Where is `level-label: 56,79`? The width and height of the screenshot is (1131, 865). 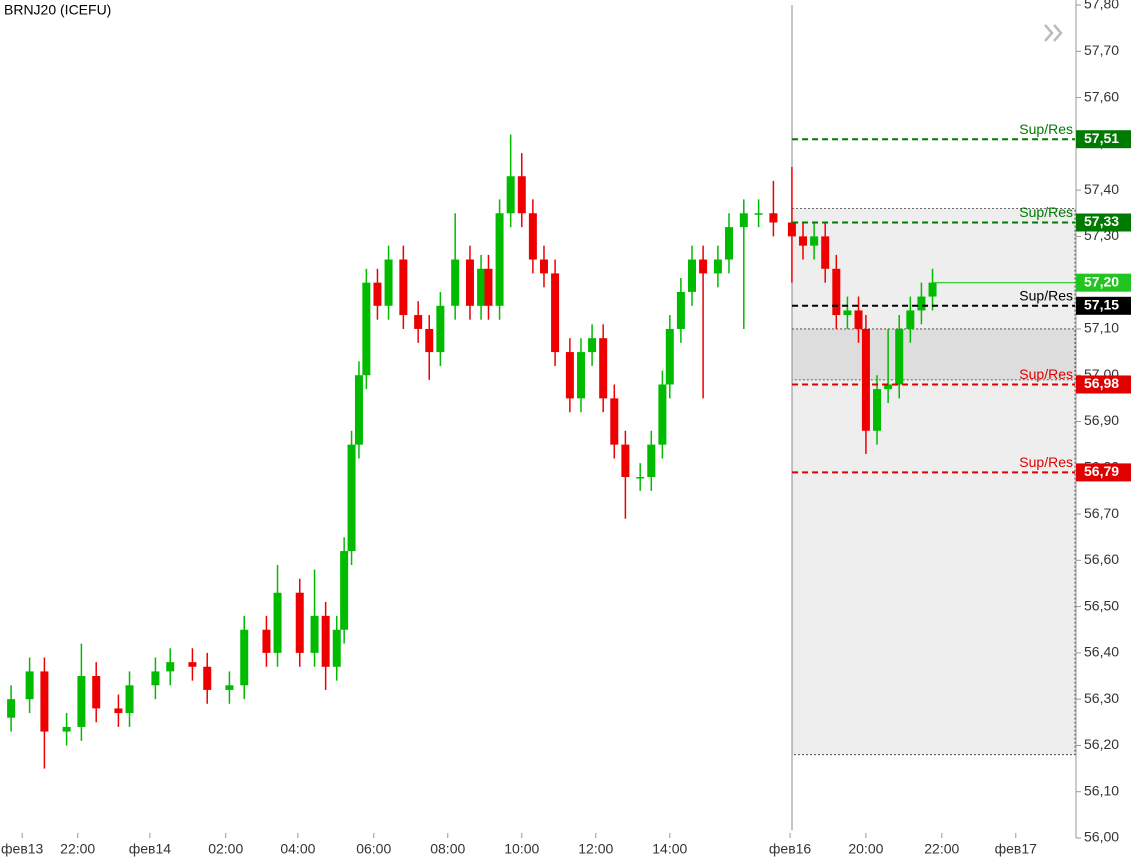
level-label: 56,79 is located at coordinates (1101, 471).